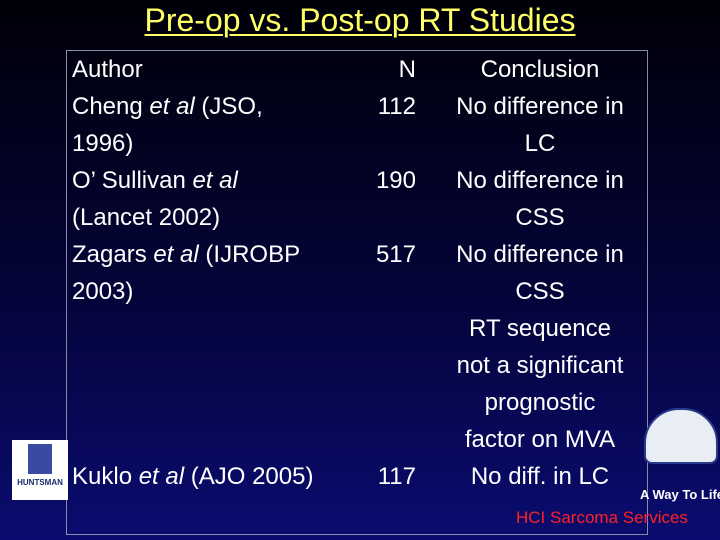 The image size is (720, 540). I want to click on author-text: (Lancet 2002), so click(146, 217).